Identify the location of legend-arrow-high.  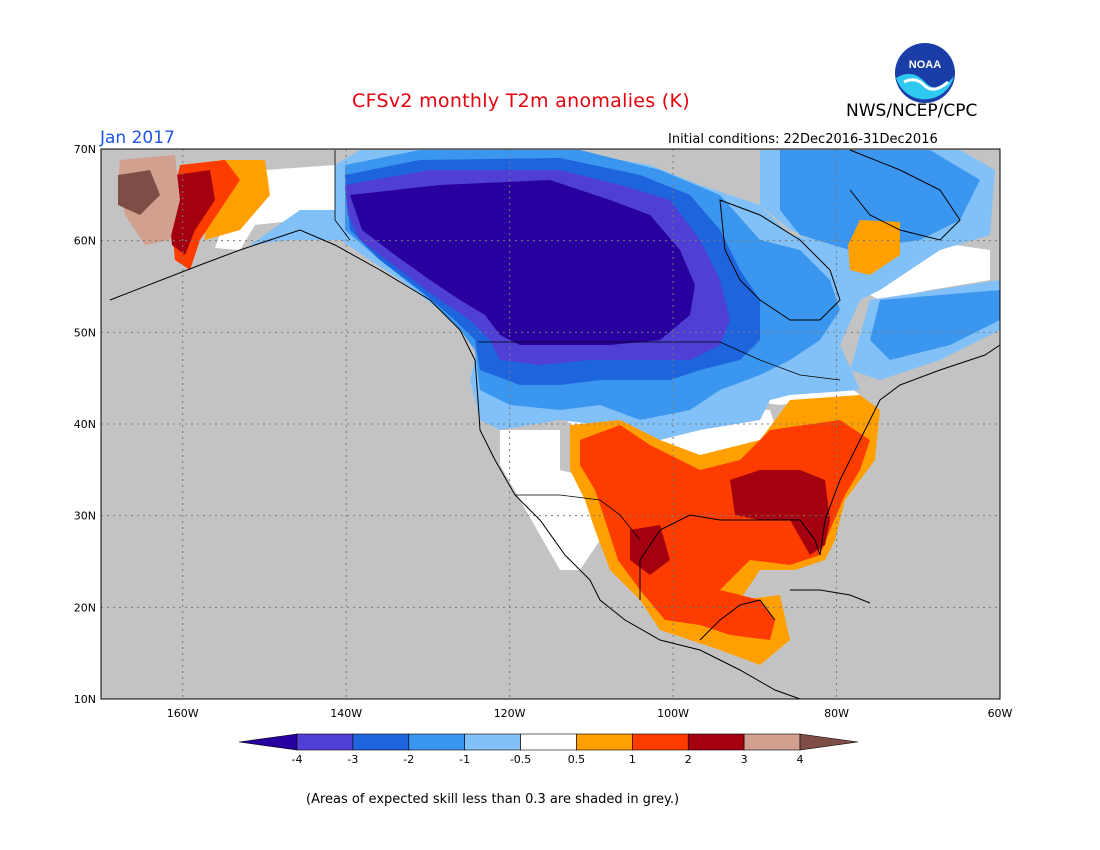
(829, 742).